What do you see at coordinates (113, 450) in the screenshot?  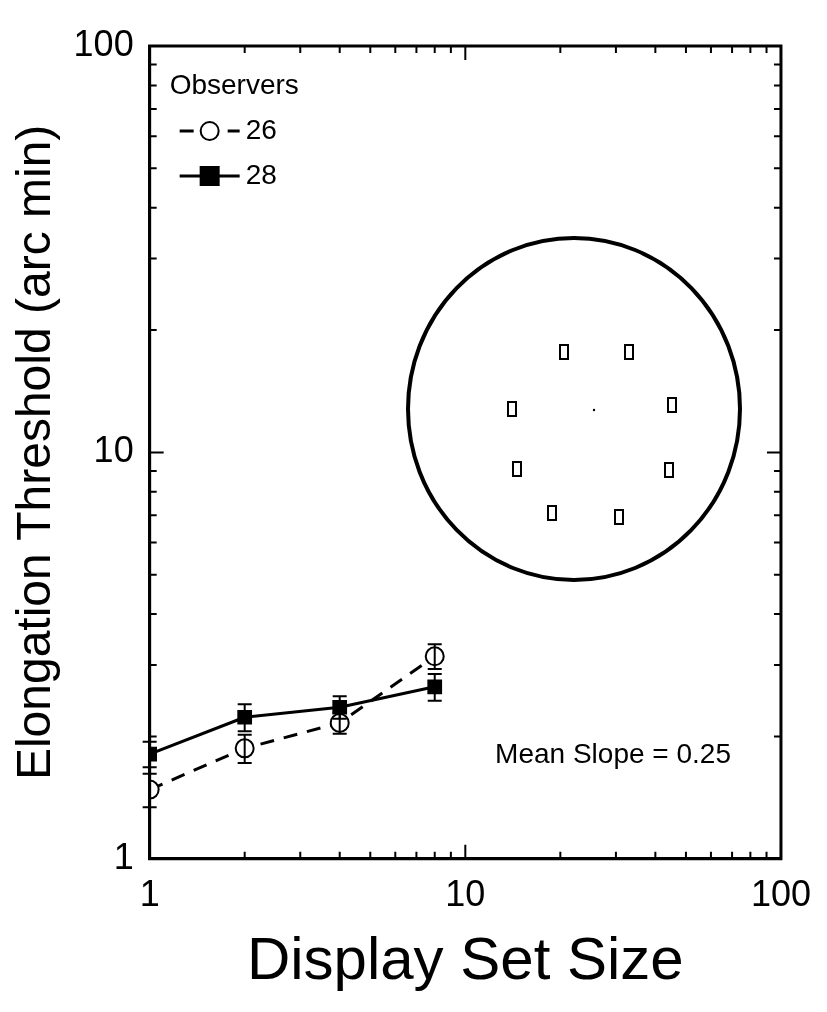 I see `y-tick-label: 10` at bounding box center [113, 450].